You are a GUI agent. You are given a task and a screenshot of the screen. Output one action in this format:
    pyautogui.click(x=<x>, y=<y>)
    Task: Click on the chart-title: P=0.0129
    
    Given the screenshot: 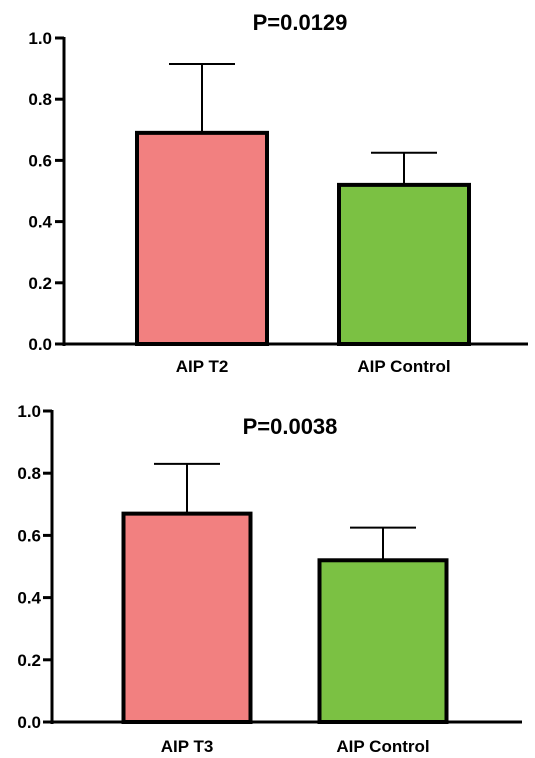 What is the action you would take?
    pyautogui.click(x=300, y=22)
    